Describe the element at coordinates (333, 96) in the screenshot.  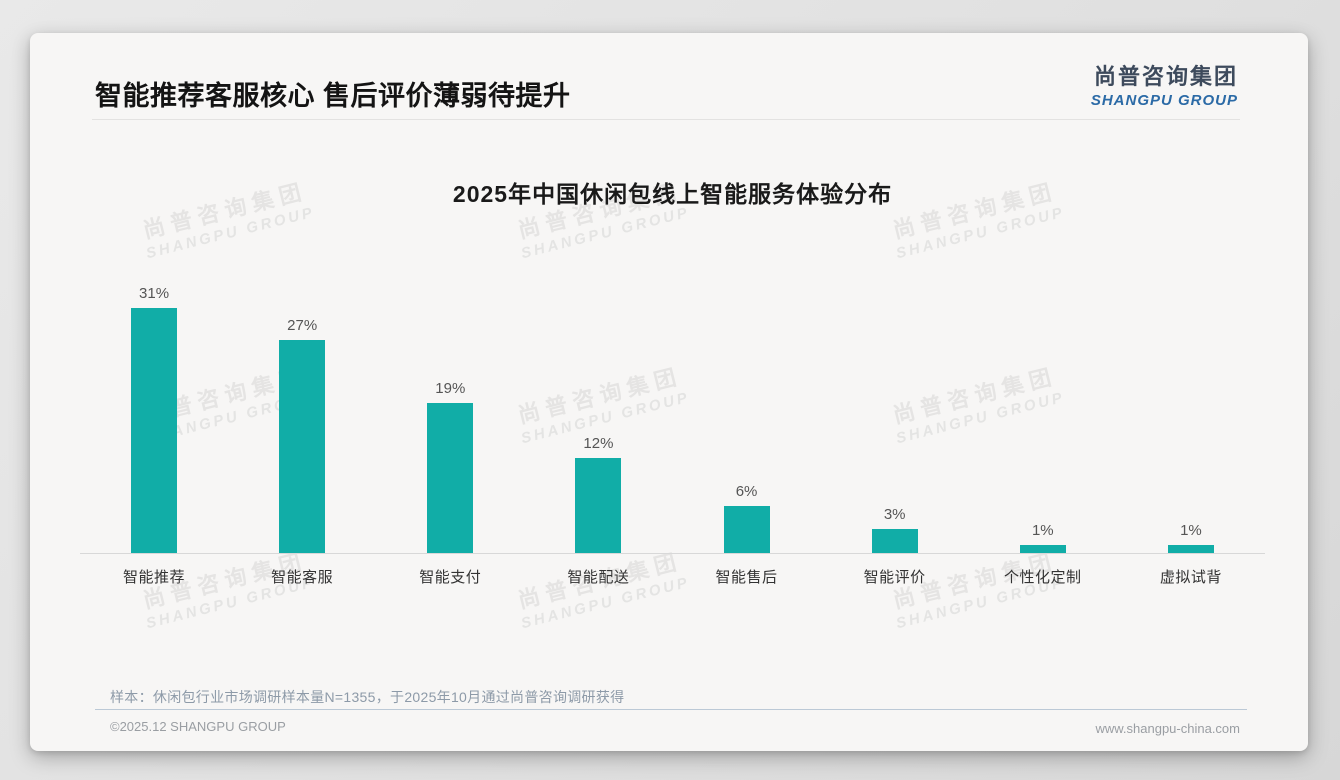
I see `page-title: 智能推荐客服核心 售后评价薄弱待提升` at that location.